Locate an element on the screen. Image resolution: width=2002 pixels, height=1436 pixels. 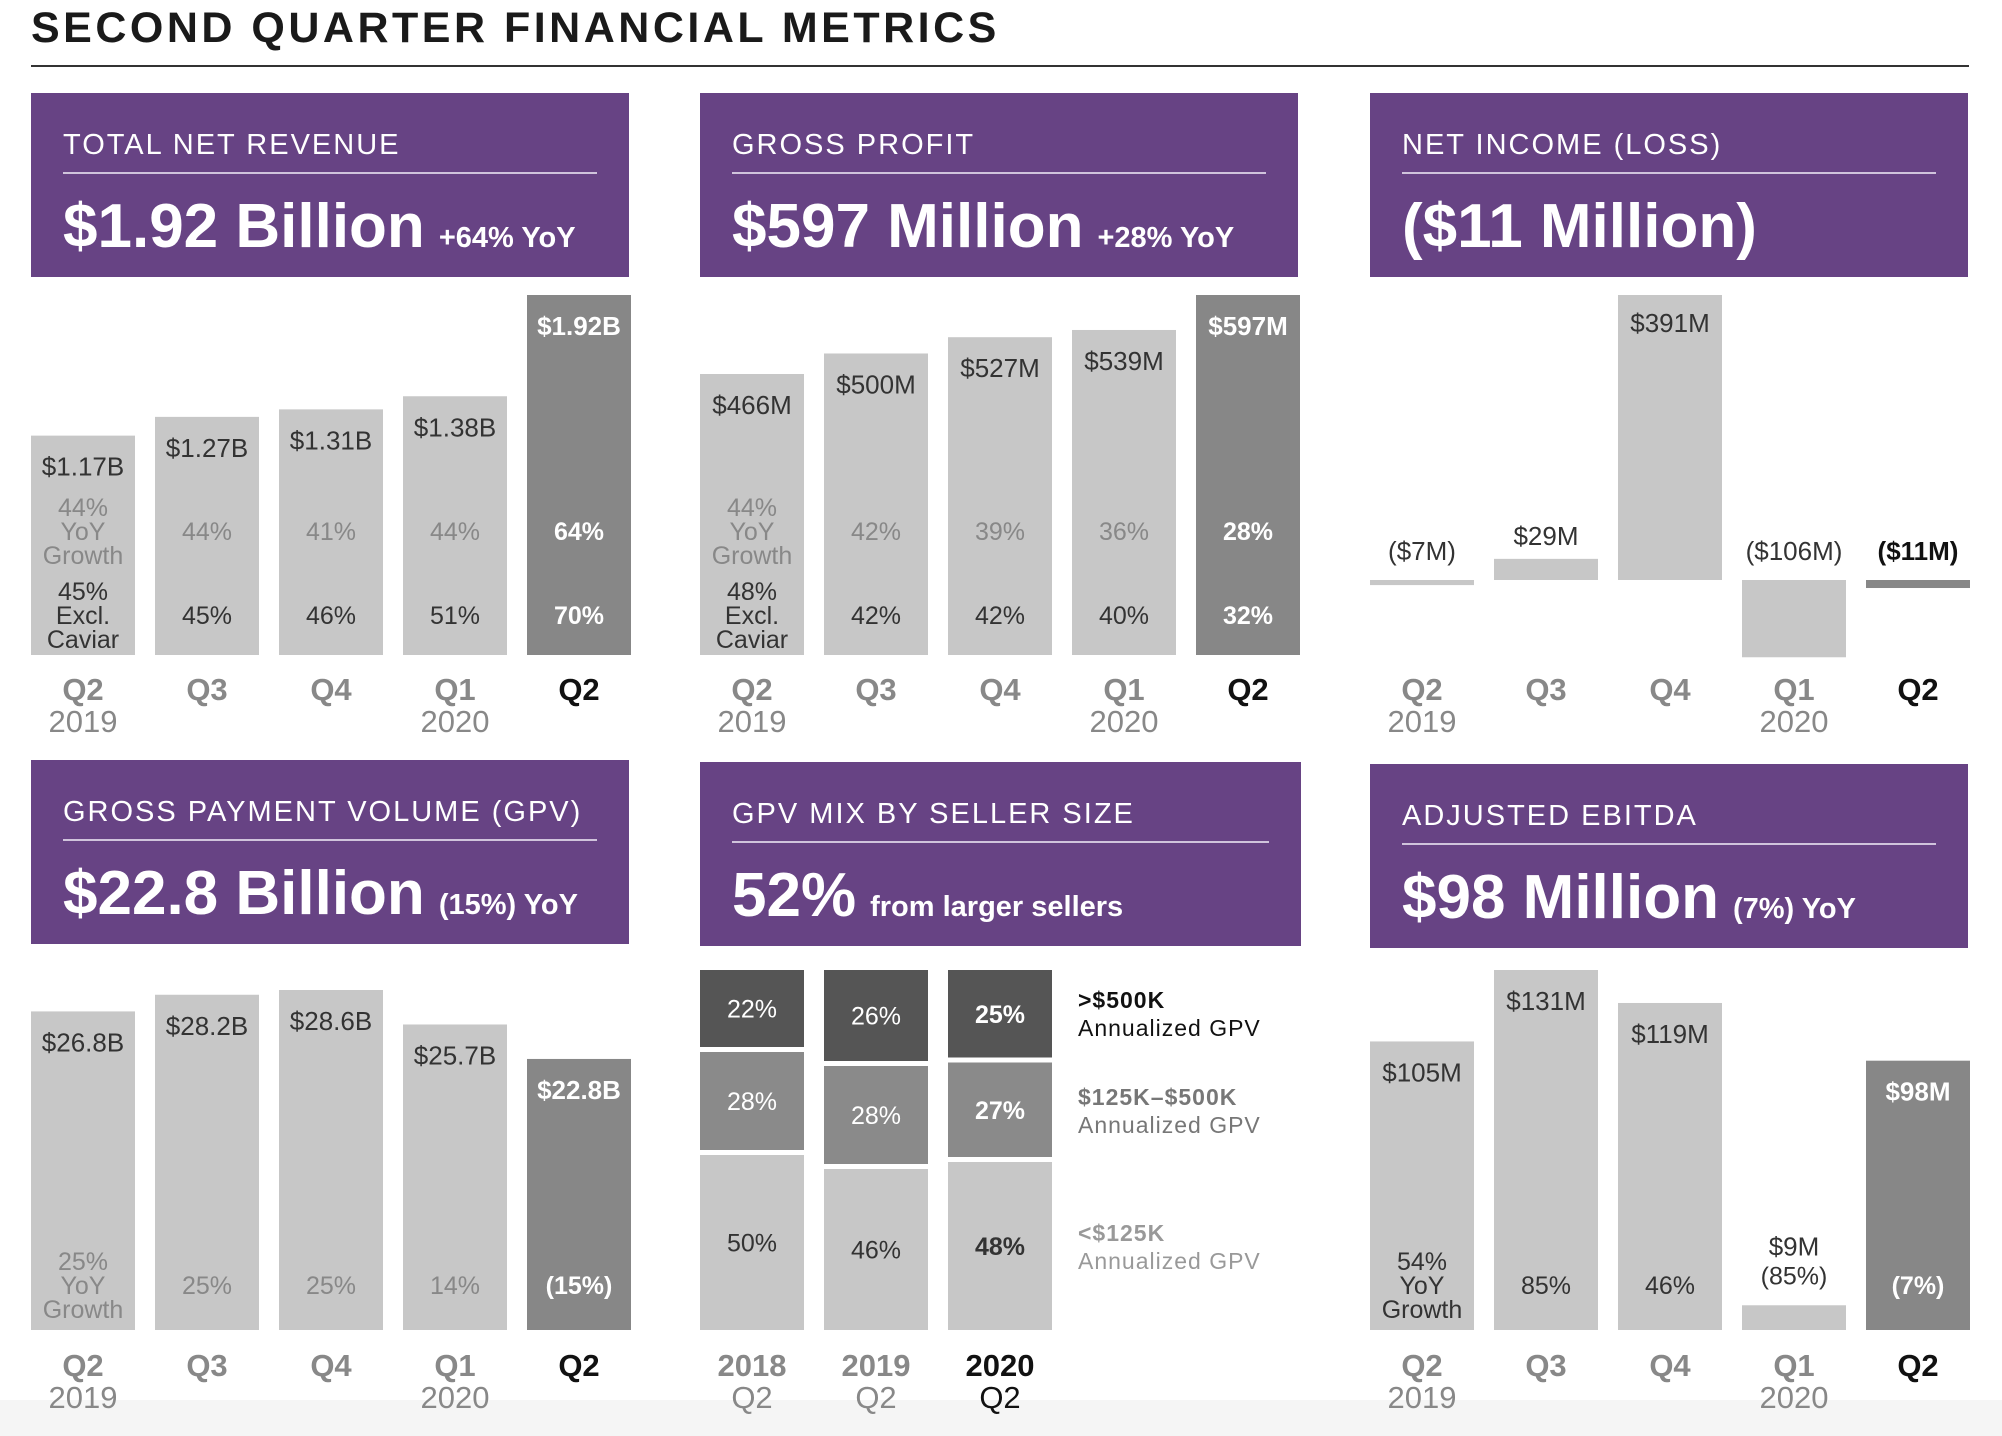
gpv-divider is located at coordinates (330, 840).